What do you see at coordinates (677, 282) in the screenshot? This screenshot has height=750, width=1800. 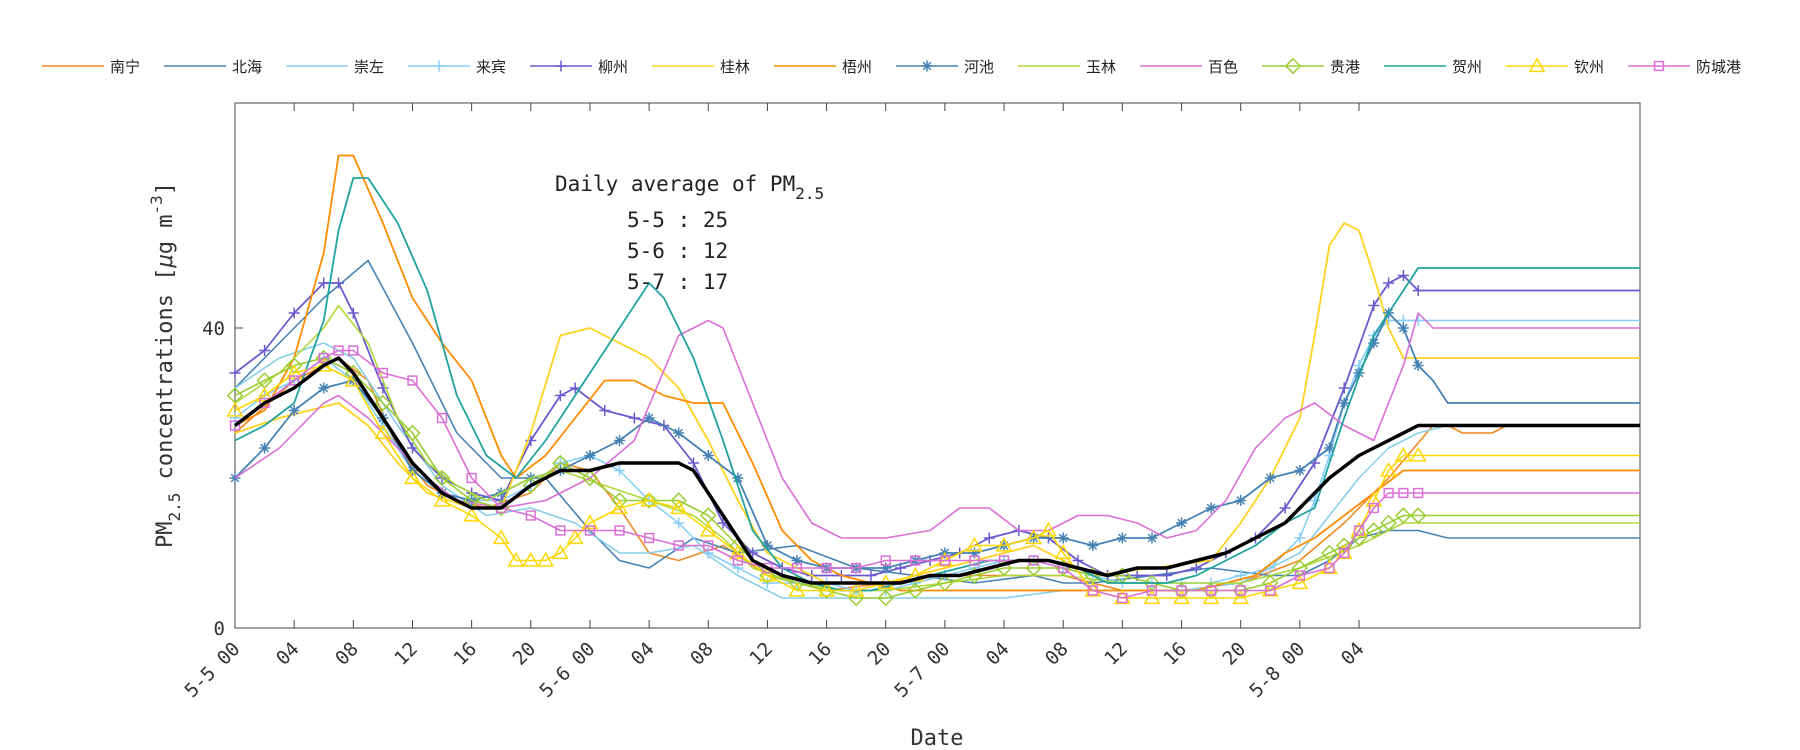 I see `annotation-line: 5-7 : 17` at bounding box center [677, 282].